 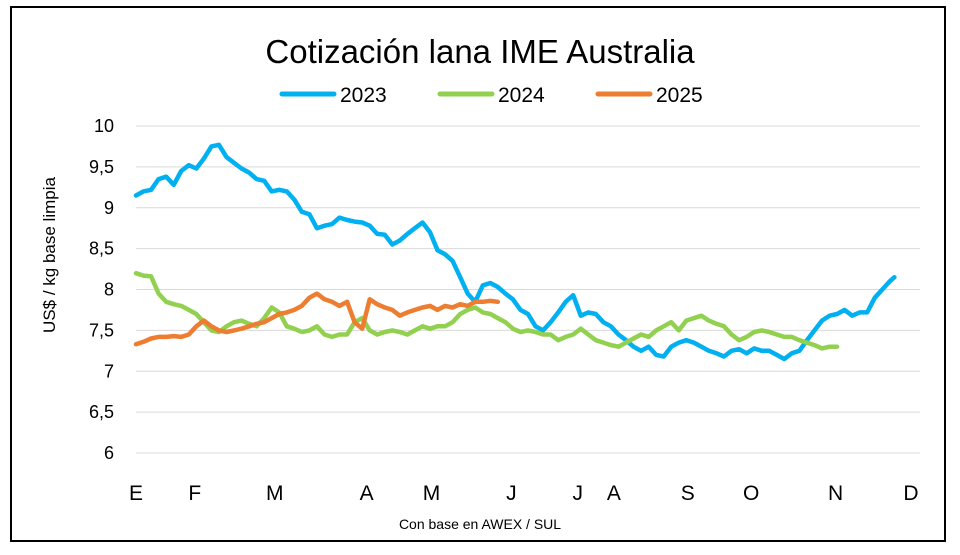 What do you see at coordinates (136, 493) in the screenshot?
I see `x-month-label: E` at bounding box center [136, 493].